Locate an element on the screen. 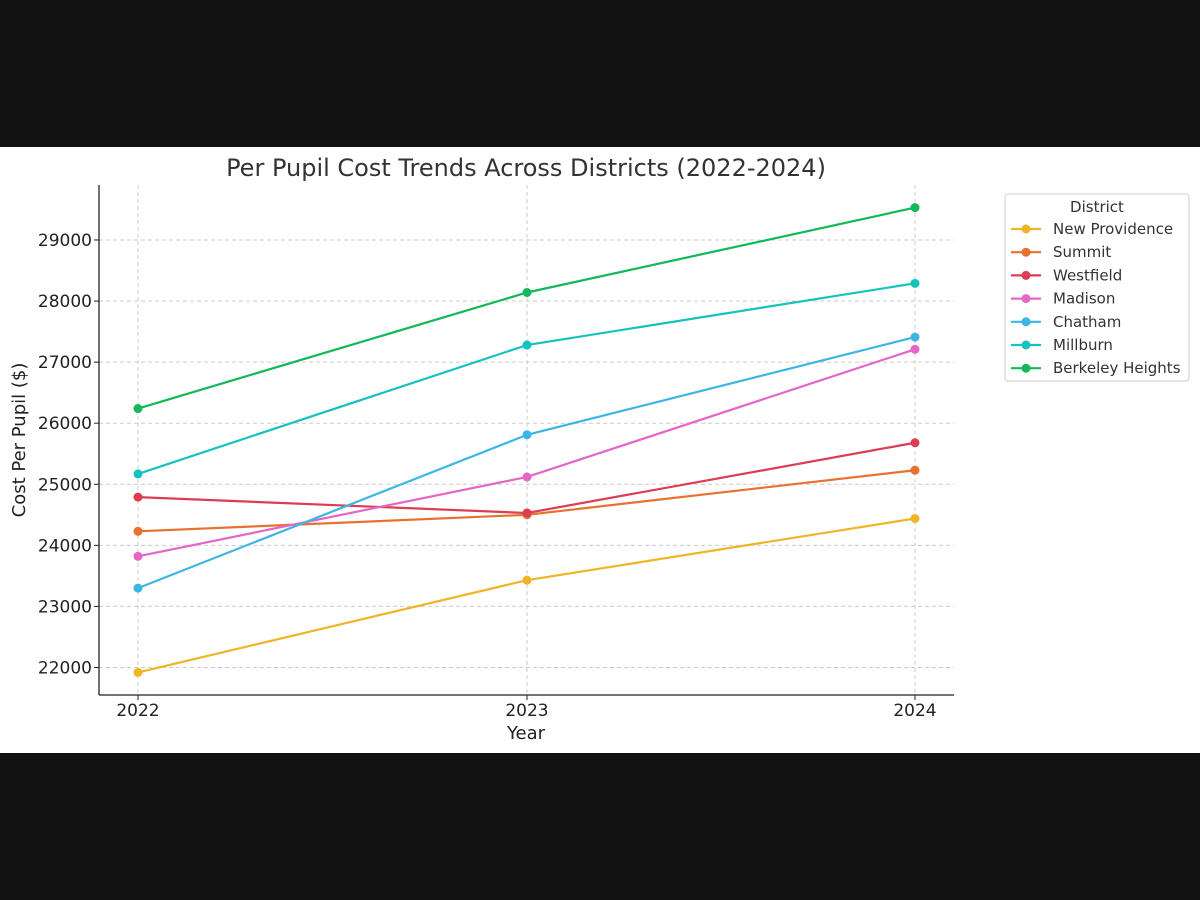  y-tick-label: 26000 is located at coordinates (65, 424).